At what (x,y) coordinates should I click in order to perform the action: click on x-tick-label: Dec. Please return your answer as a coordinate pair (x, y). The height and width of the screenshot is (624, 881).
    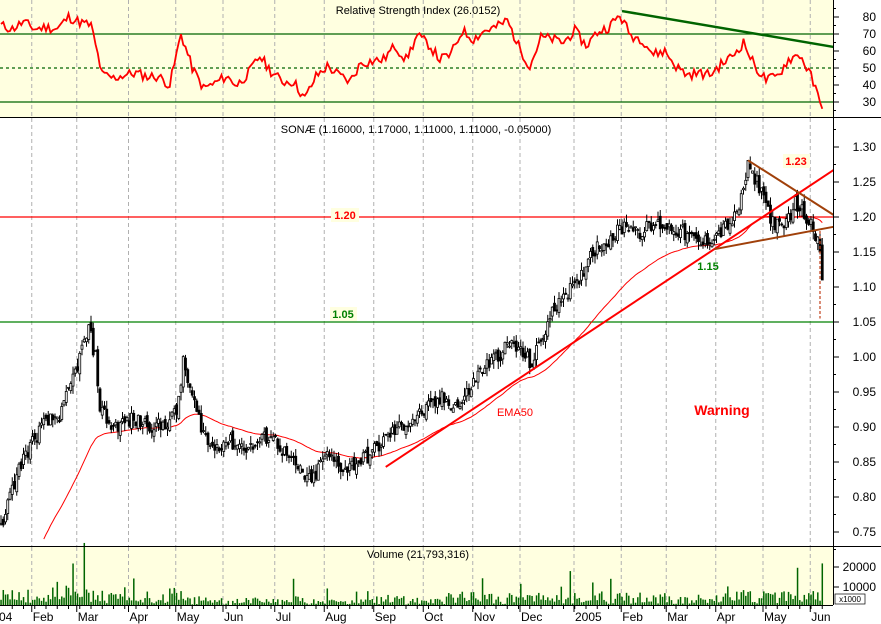
    Looking at the image, I should click on (531, 617).